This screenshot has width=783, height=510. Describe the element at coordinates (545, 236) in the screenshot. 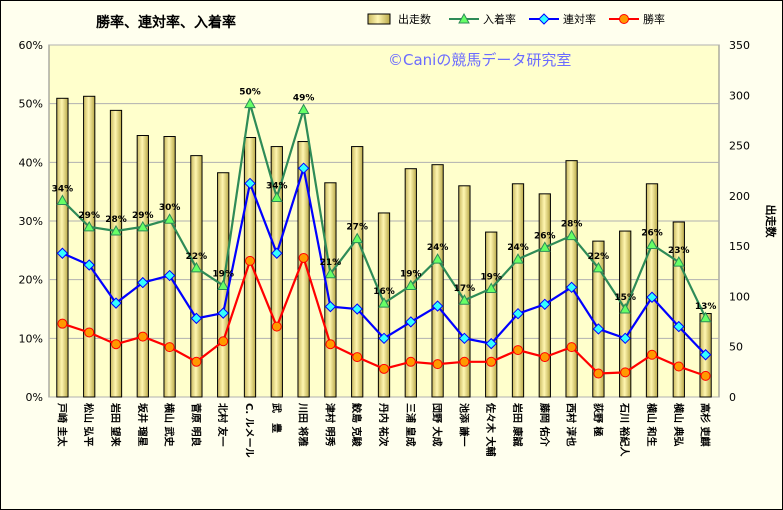

I see `data-label: 26%` at that location.